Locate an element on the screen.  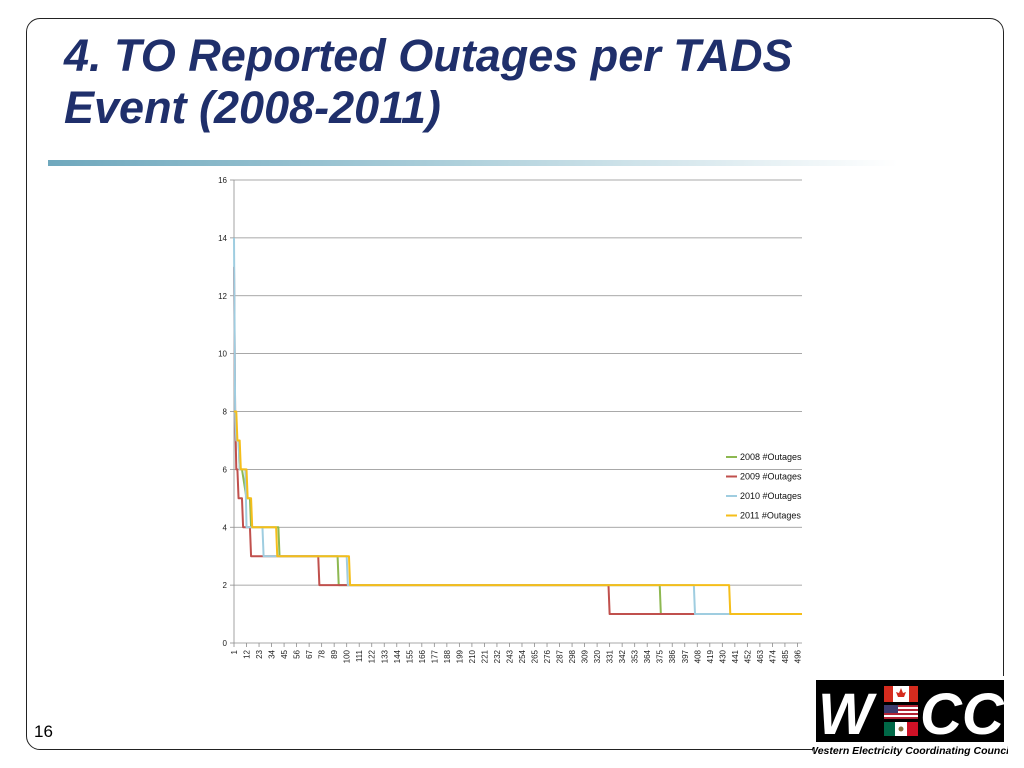
y-tick-label: 16 is located at coordinates (222, 180).